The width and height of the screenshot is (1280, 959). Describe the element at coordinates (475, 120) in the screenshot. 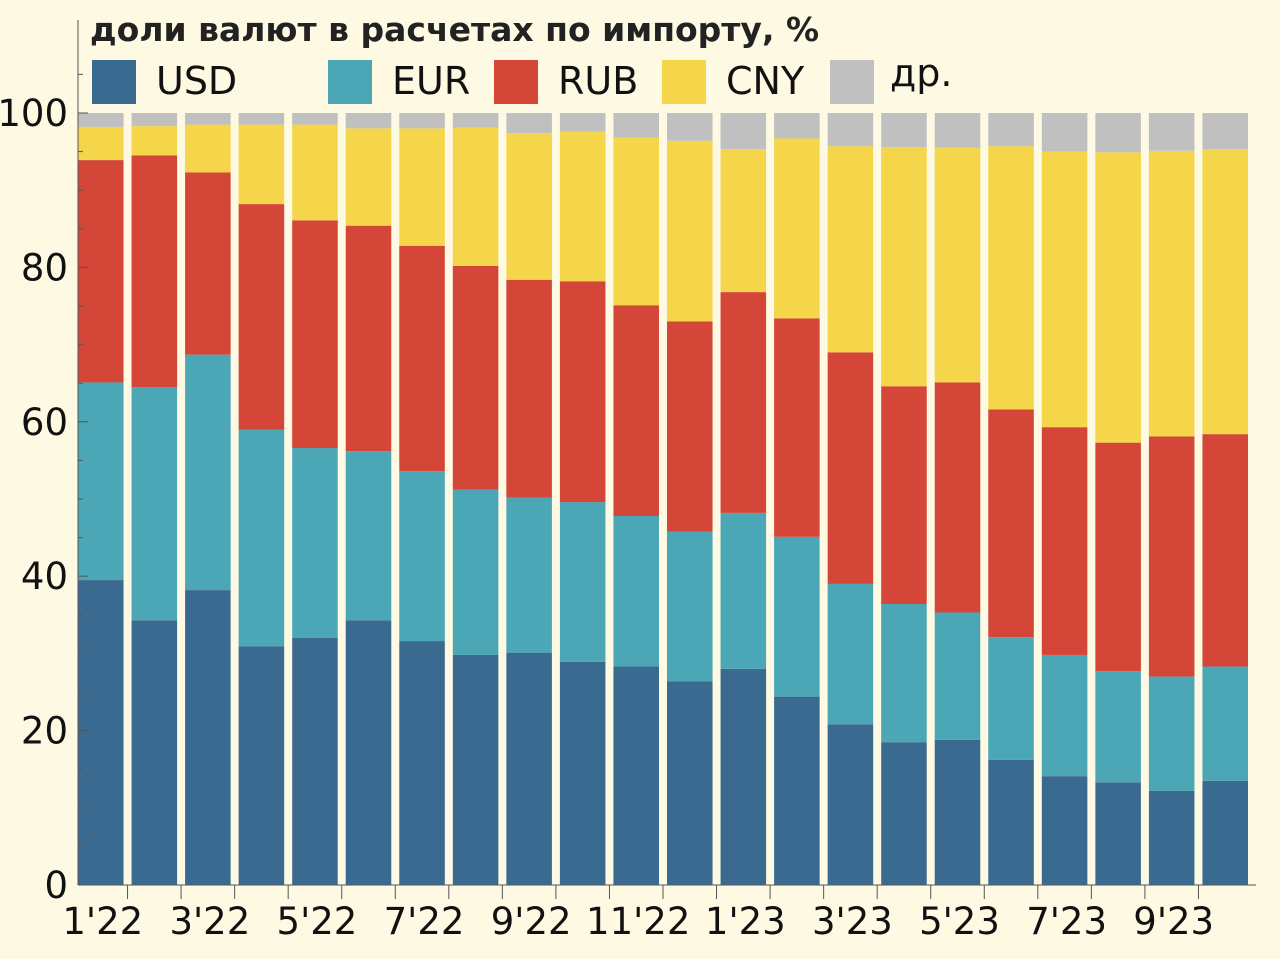

I see `bar-др-7` at that location.